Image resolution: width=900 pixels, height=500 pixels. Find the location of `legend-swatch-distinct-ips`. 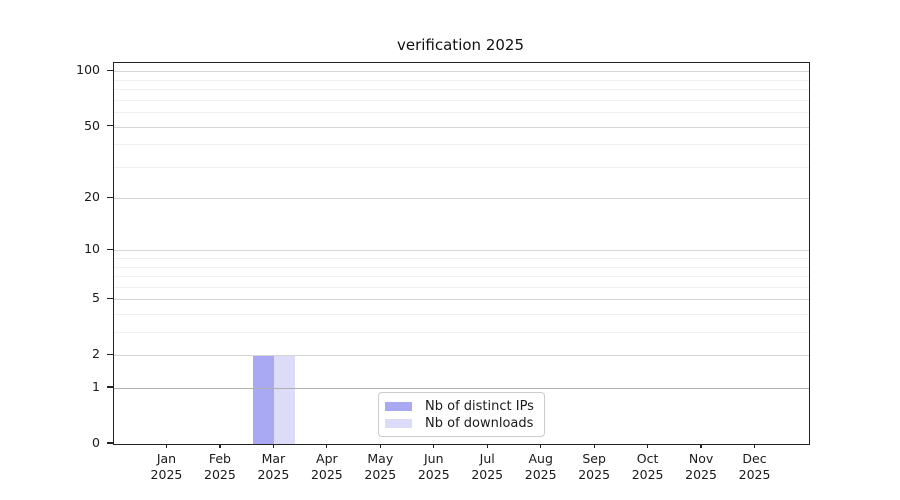

legend-swatch-distinct-ips is located at coordinates (398, 406).